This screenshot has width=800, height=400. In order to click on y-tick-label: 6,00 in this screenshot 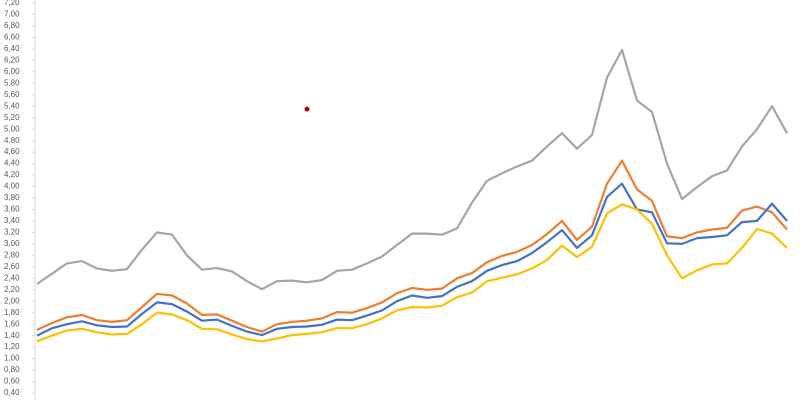, I will do `click(12, 71)`.